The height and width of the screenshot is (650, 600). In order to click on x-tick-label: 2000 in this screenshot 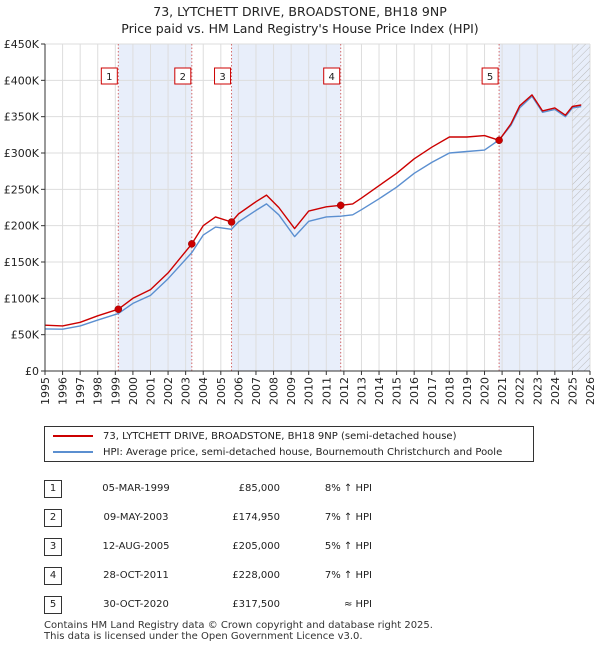, I will do `click(133, 391)`.